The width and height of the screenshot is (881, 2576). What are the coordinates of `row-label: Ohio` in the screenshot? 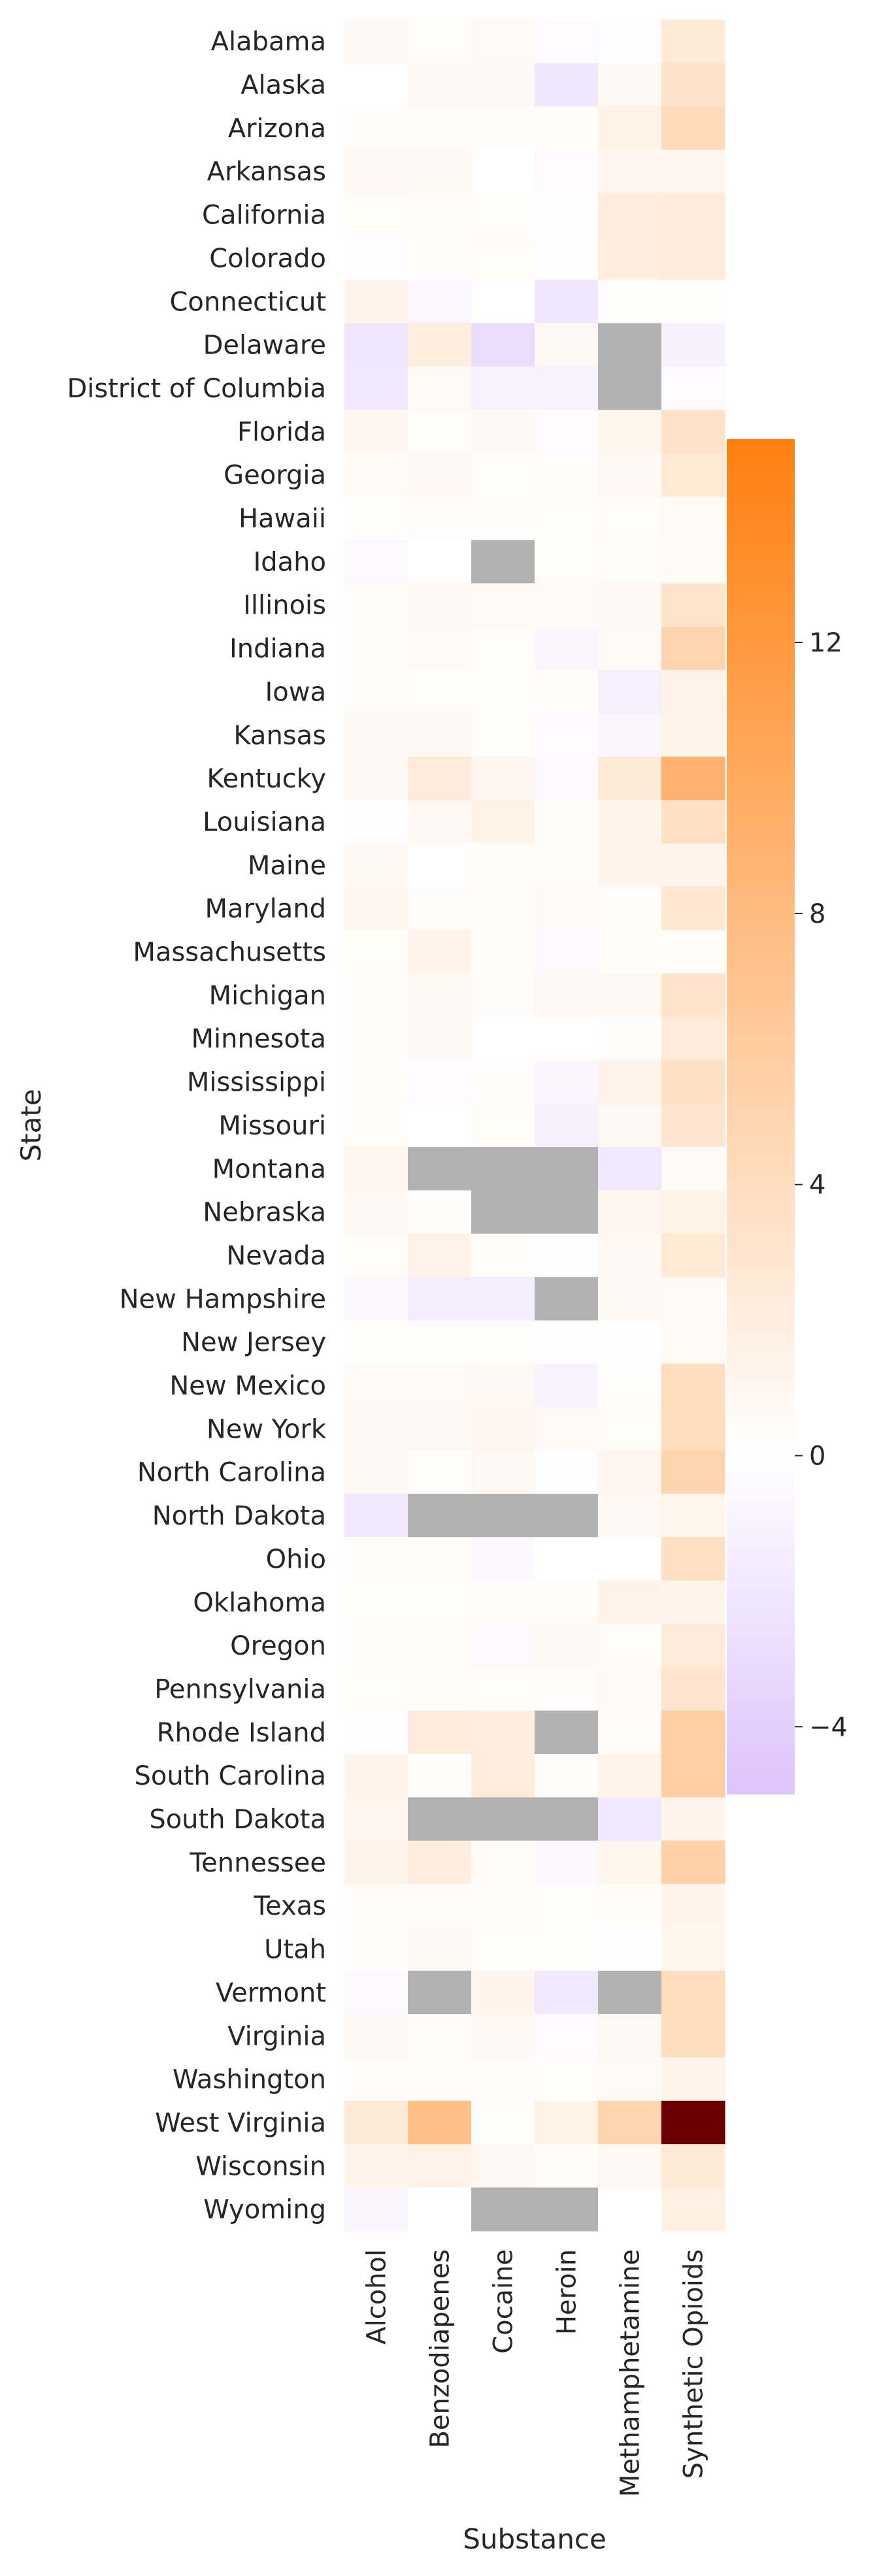 It's located at (296, 1559).